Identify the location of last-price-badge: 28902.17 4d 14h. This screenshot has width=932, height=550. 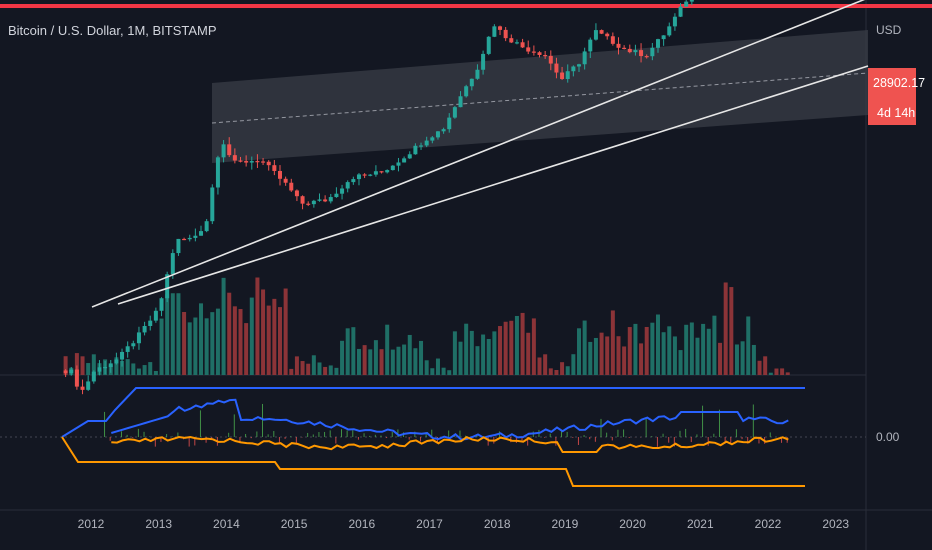
(896, 96).